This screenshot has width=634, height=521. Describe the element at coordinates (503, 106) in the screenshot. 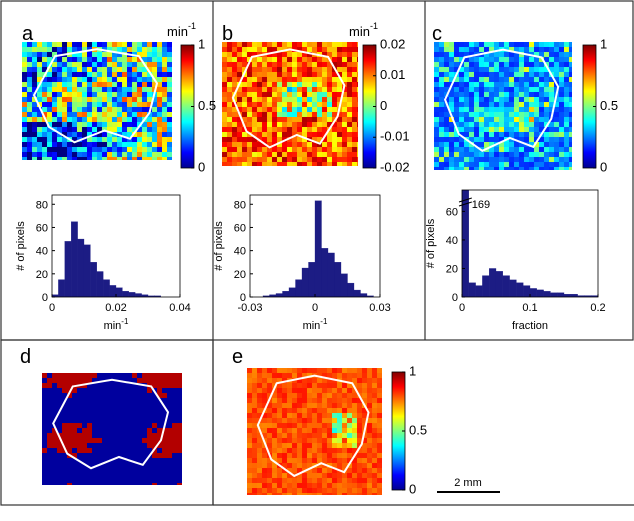

I see `image-map` at that location.